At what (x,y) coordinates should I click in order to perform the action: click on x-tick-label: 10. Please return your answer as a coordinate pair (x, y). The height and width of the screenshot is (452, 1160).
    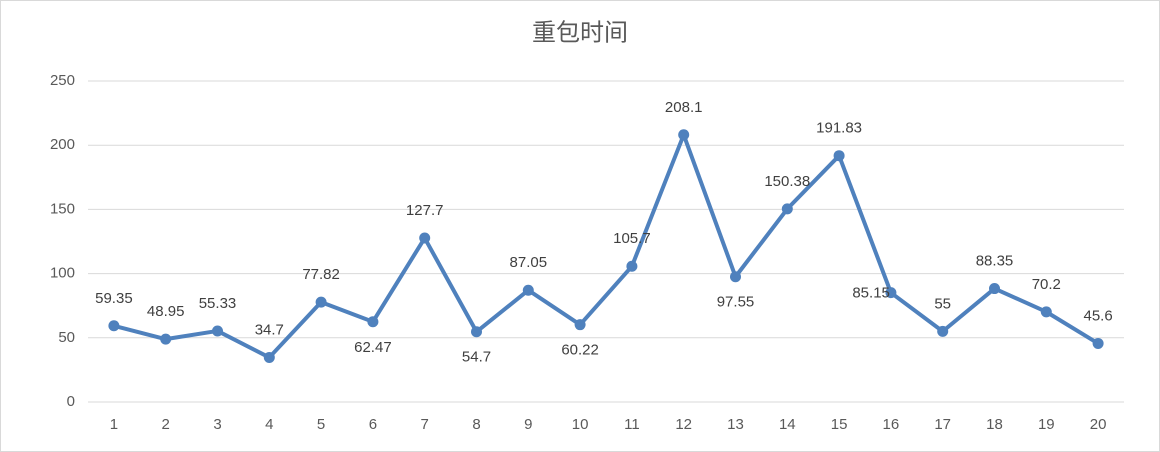
    Looking at the image, I should click on (580, 424).